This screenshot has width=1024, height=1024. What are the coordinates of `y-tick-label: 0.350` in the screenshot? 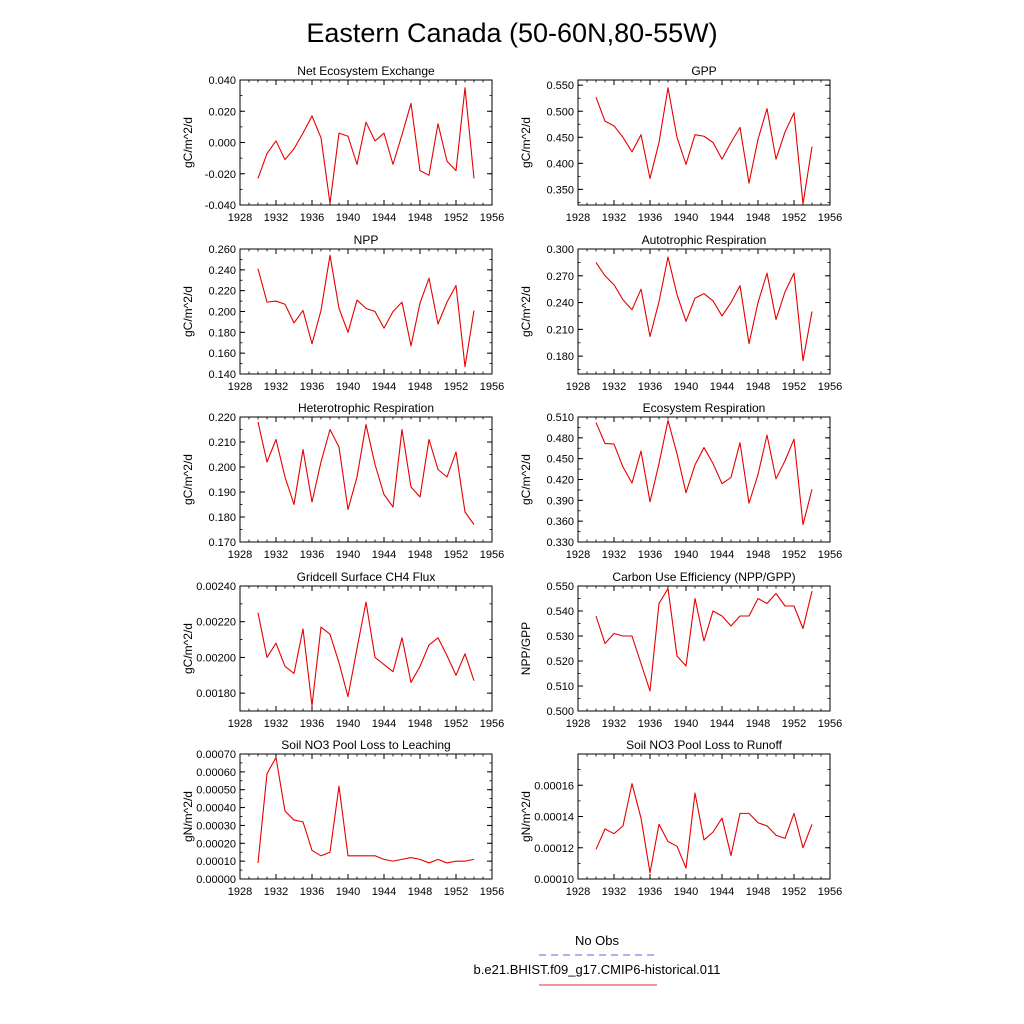 It's located at (560, 190).